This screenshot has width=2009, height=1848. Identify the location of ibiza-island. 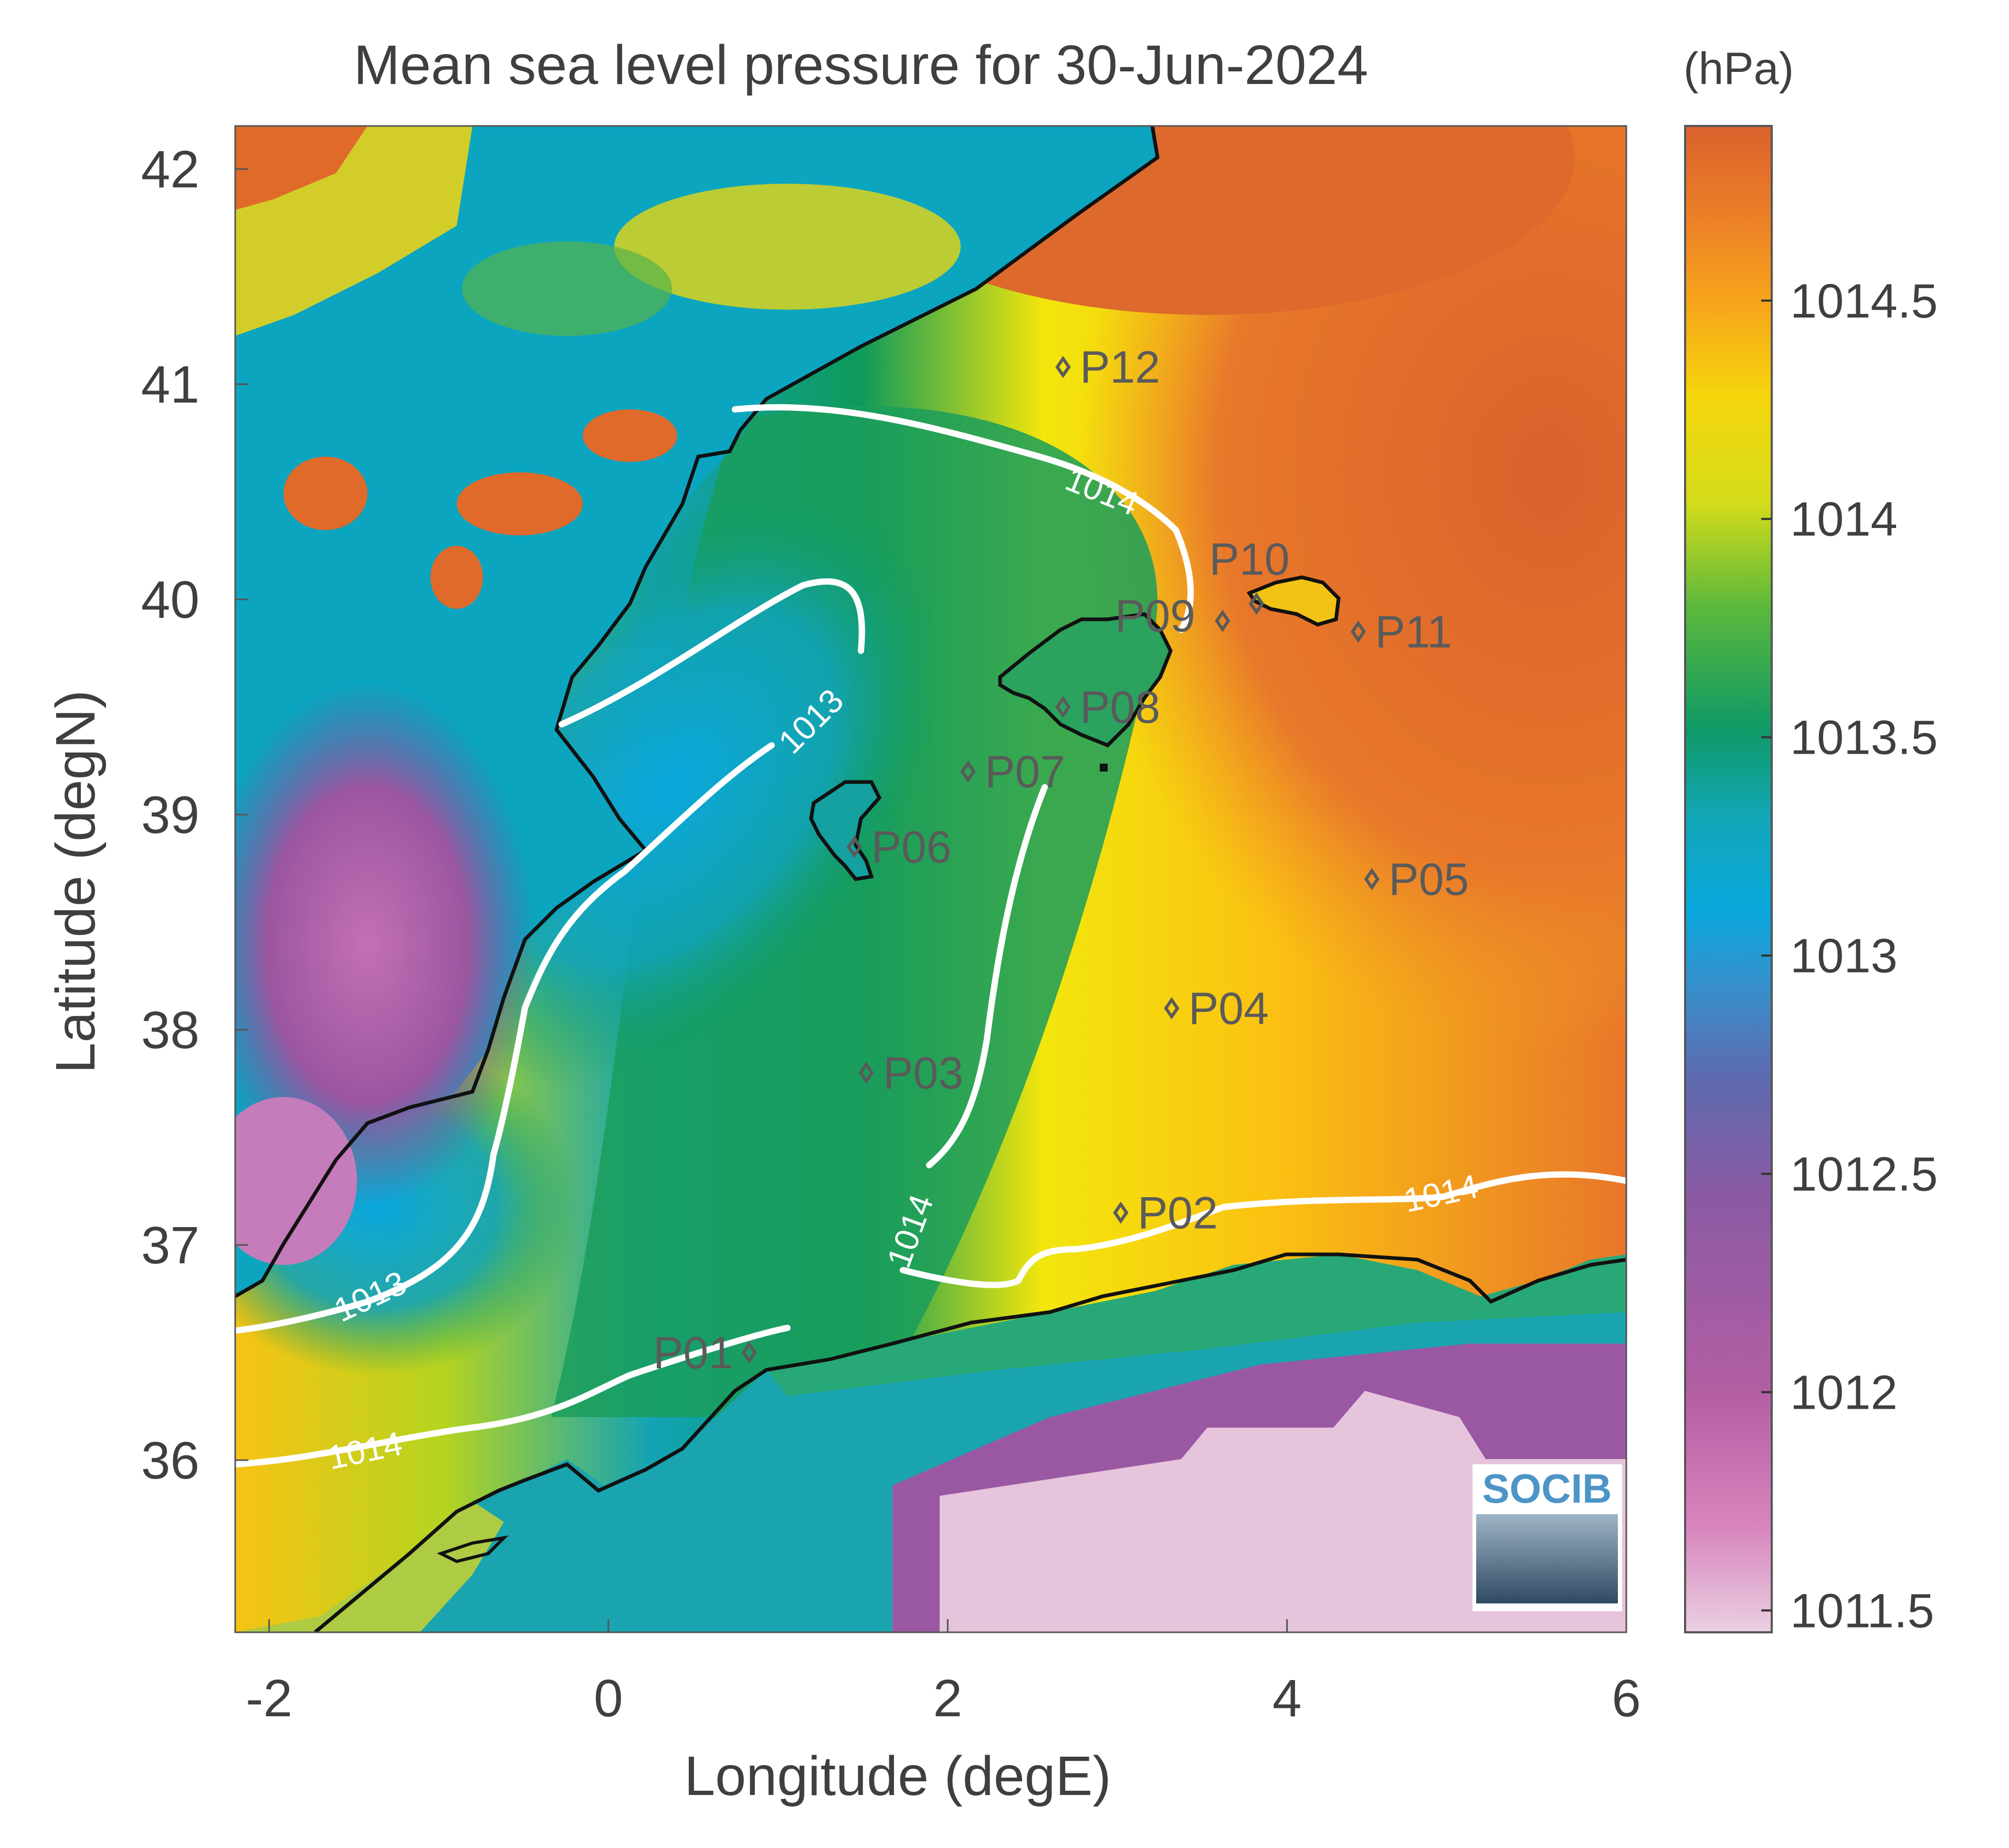
(846, 831).